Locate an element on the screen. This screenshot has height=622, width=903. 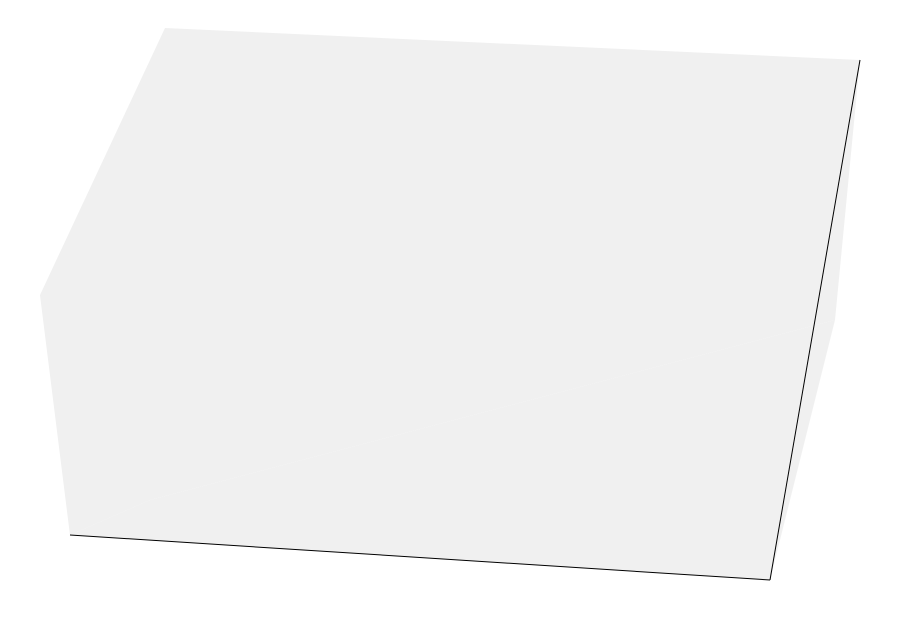
x-axis is located at coordinates (420, 557).